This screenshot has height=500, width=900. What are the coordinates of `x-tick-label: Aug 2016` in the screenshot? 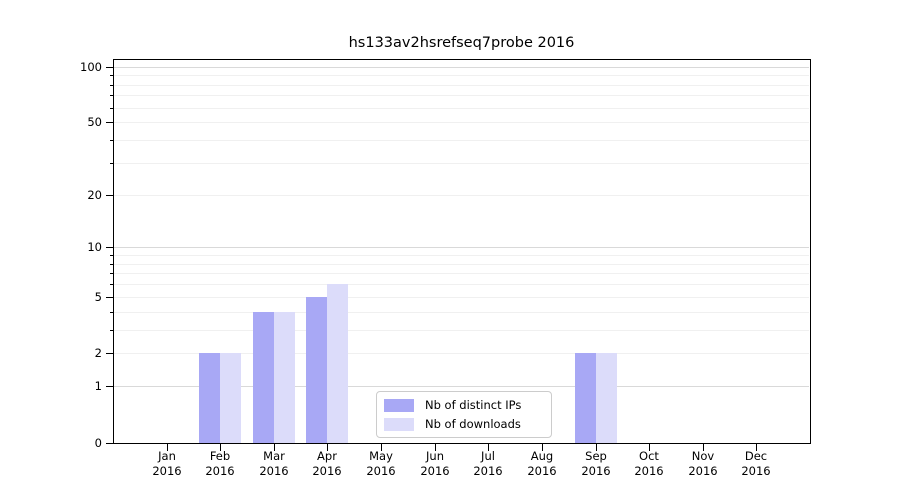 It's located at (542, 463).